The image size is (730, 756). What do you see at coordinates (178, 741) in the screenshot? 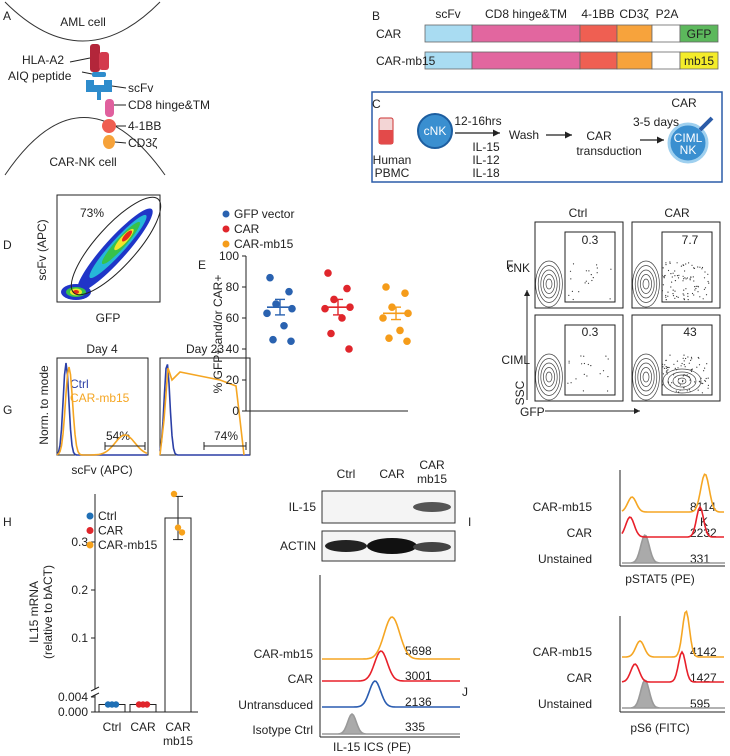
I see `x-tick-label: mb15` at bounding box center [178, 741].